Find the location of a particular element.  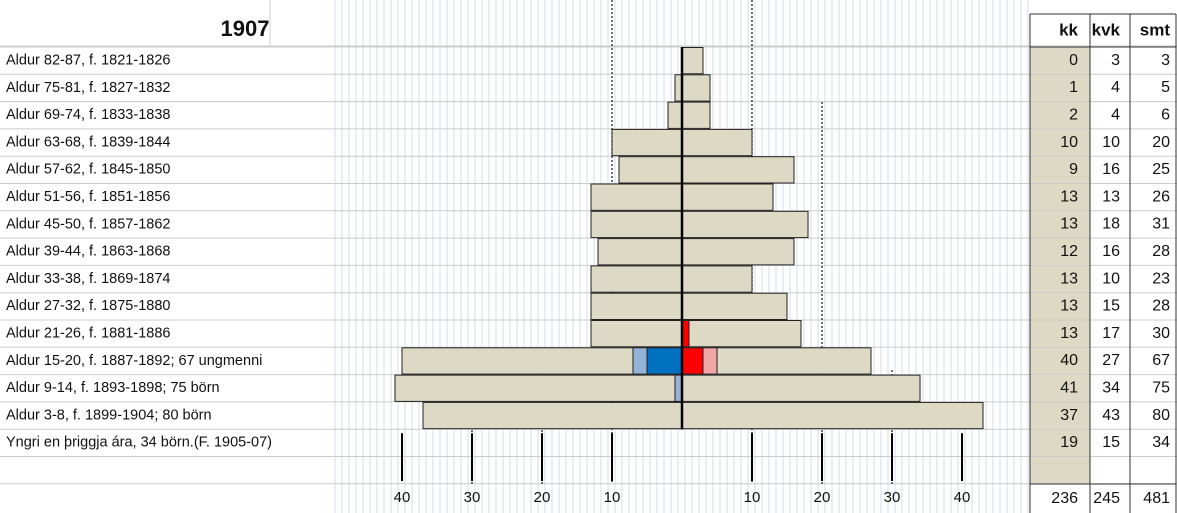

row-label: Aldur 82-87, f. 1821-1826 is located at coordinates (88, 60).